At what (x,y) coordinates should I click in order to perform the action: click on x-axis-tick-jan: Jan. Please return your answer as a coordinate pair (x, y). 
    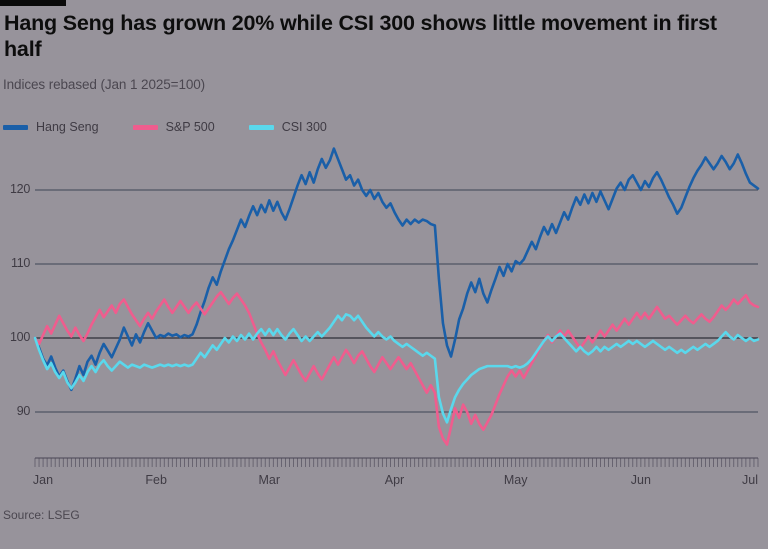
    Looking at the image, I should click on (43, 480).